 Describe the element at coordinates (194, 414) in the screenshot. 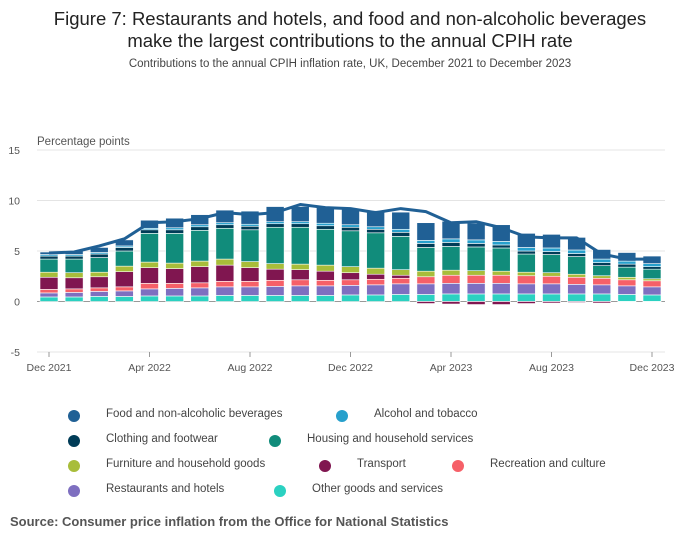

I see `legend-label: Food and non-alcoholic beverages` at that location.